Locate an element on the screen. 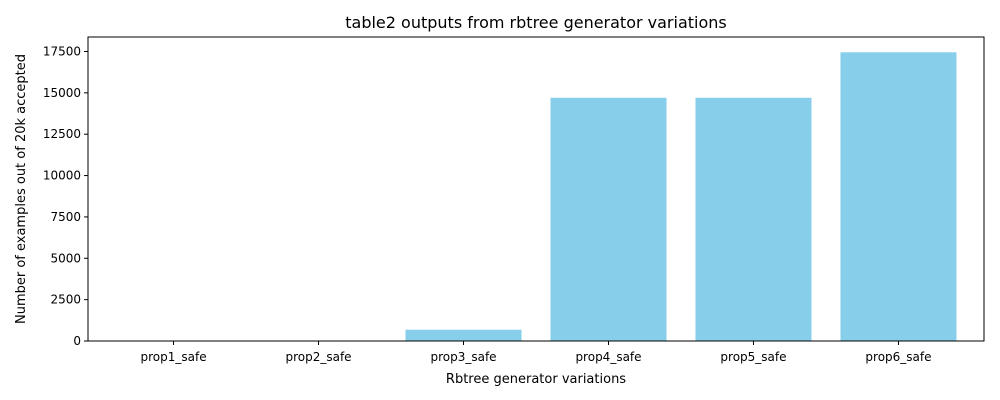  x-tick-label: prop1_safe is located at coordinates (173, 357).